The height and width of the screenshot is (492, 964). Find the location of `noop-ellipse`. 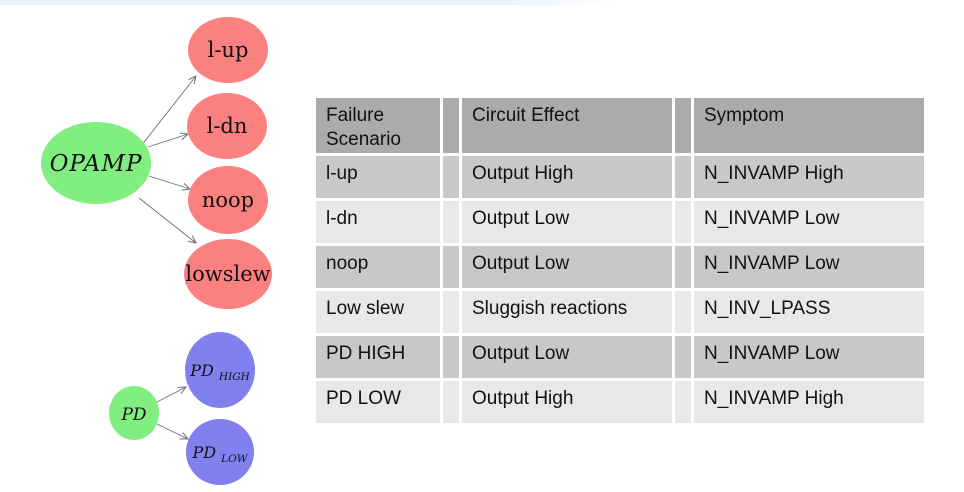

noop-ellipse is located at coordinates (228, 200).